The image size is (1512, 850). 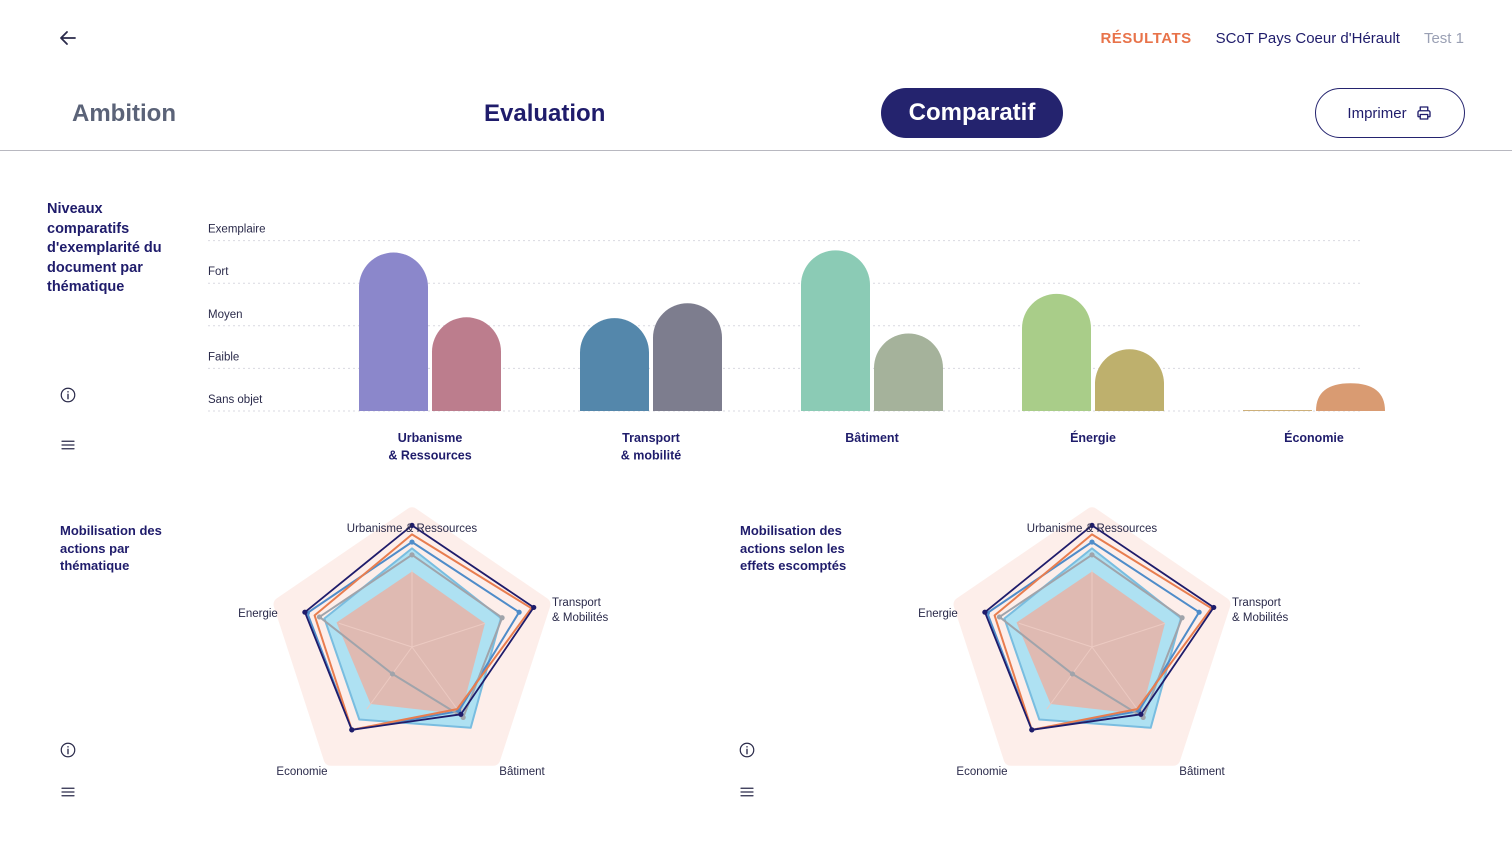 What do you see at coordinates (545, 113) in the screenshot?
I see `tab-evaluation: Evaluation` at bounding box center [545, 113].